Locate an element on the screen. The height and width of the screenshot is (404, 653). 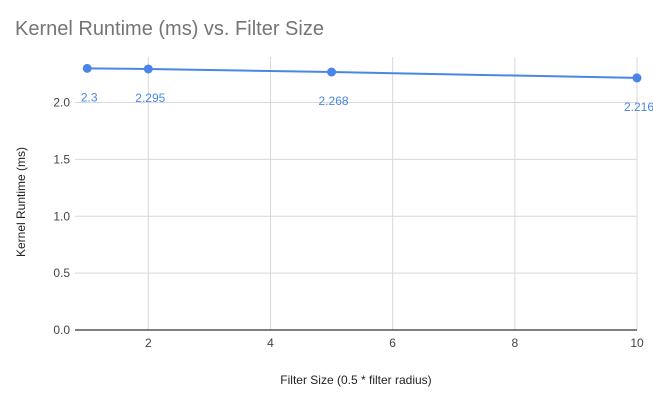
chart-title: Kernel Runtime (ms) vs. Filter Size is located at coordinates (169, 29).